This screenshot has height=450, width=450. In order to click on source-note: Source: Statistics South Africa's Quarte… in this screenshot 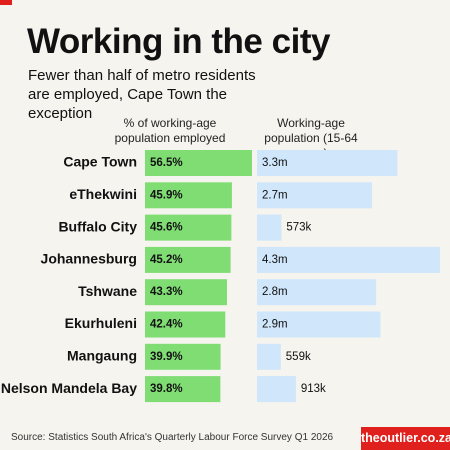, I will do `click(172, 437)`.